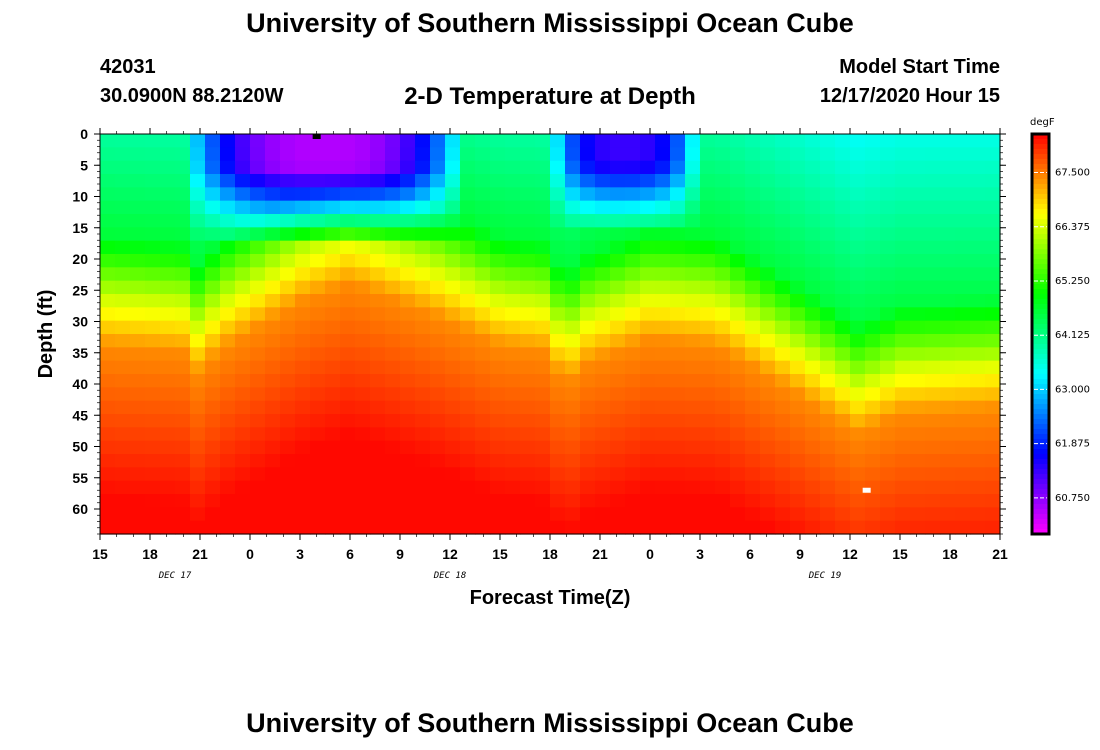 Image resolution: width=1100 pixels, height=750 pixels. I want to click on x-tick-label: 15, so click(100, 554).